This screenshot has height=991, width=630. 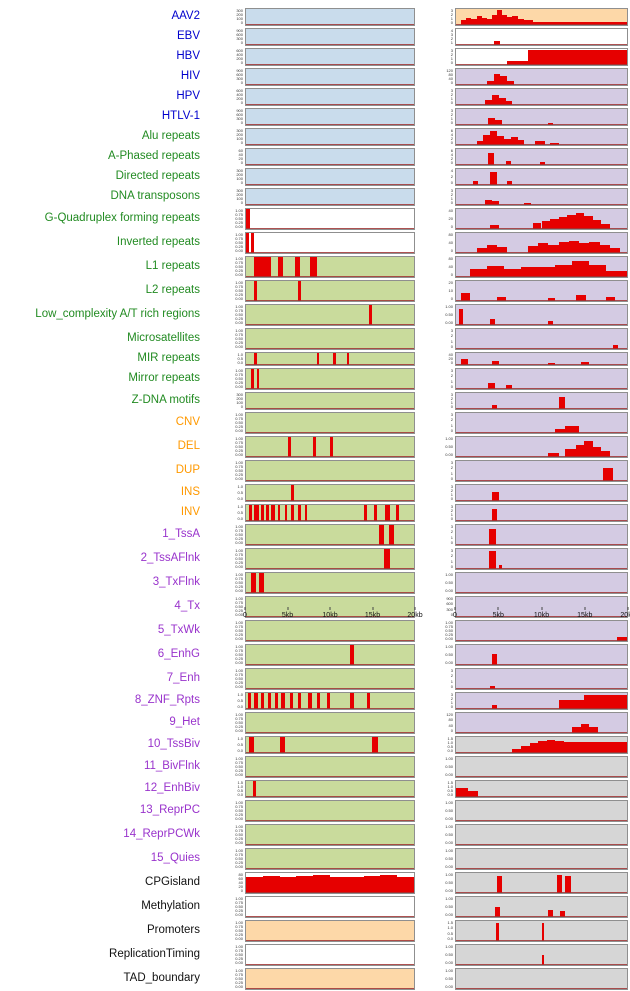 What do you see at coordinates (451, 170) in the screenshot?
I see `y-axis-tick-label: 4` at bounding box center [451, 170].